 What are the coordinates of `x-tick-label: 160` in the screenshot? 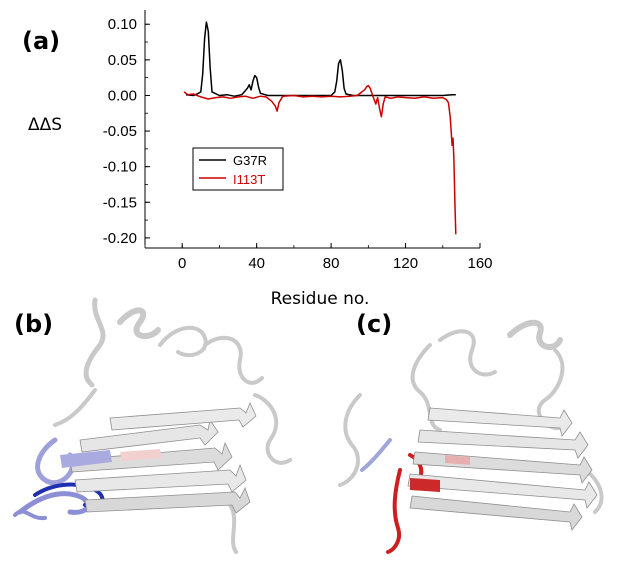 It's located at (479, 263).